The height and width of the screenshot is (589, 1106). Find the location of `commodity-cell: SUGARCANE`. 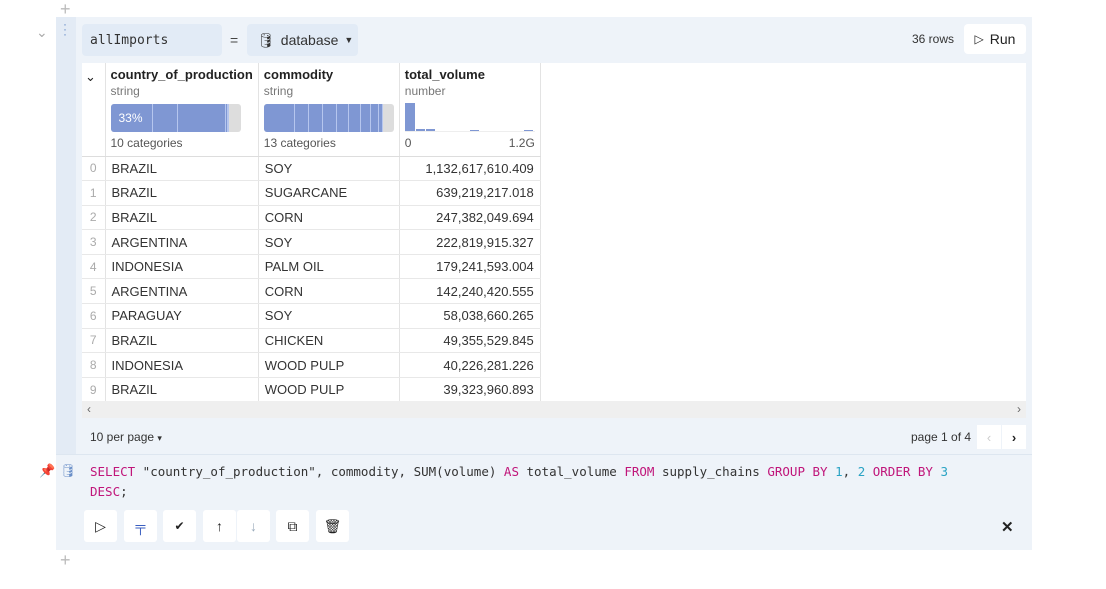

commodity-cell: SUGARCANE is located at coordinates (329, 193).